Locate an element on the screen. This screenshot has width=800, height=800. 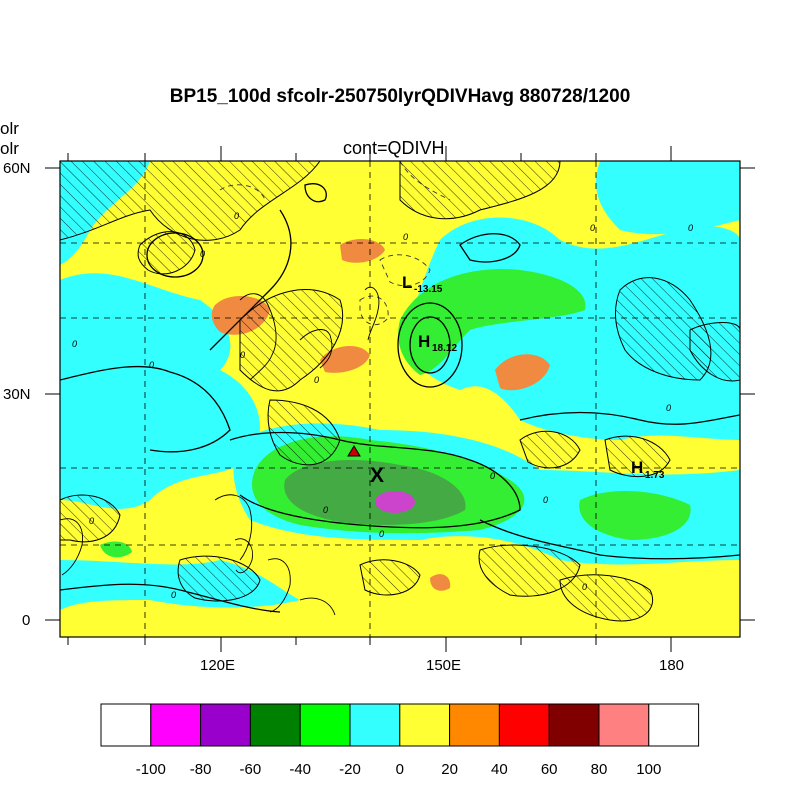
colorbar-label: -40 is located at coordinates (300, 769).